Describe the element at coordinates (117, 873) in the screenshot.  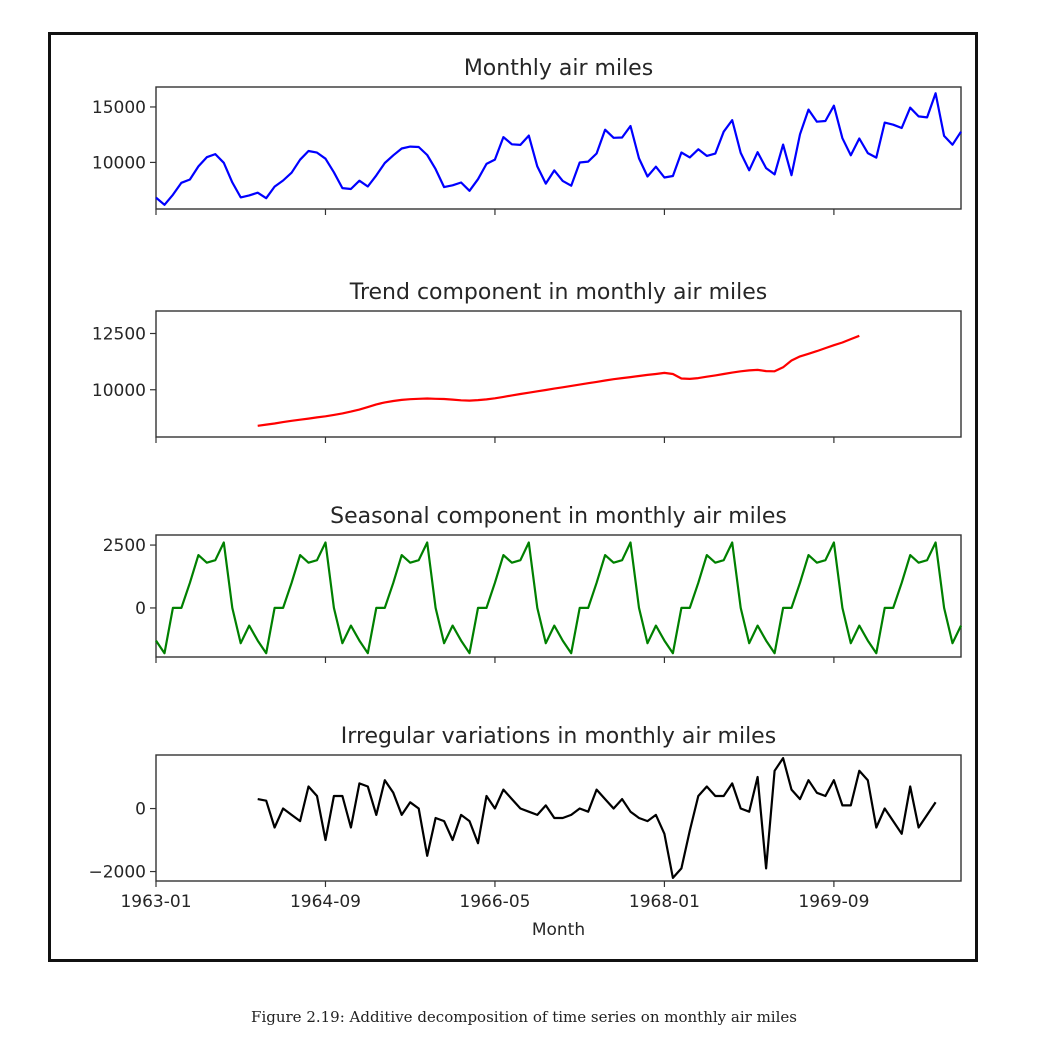
I see `y-tick-label-4-1: −2000` at that location.